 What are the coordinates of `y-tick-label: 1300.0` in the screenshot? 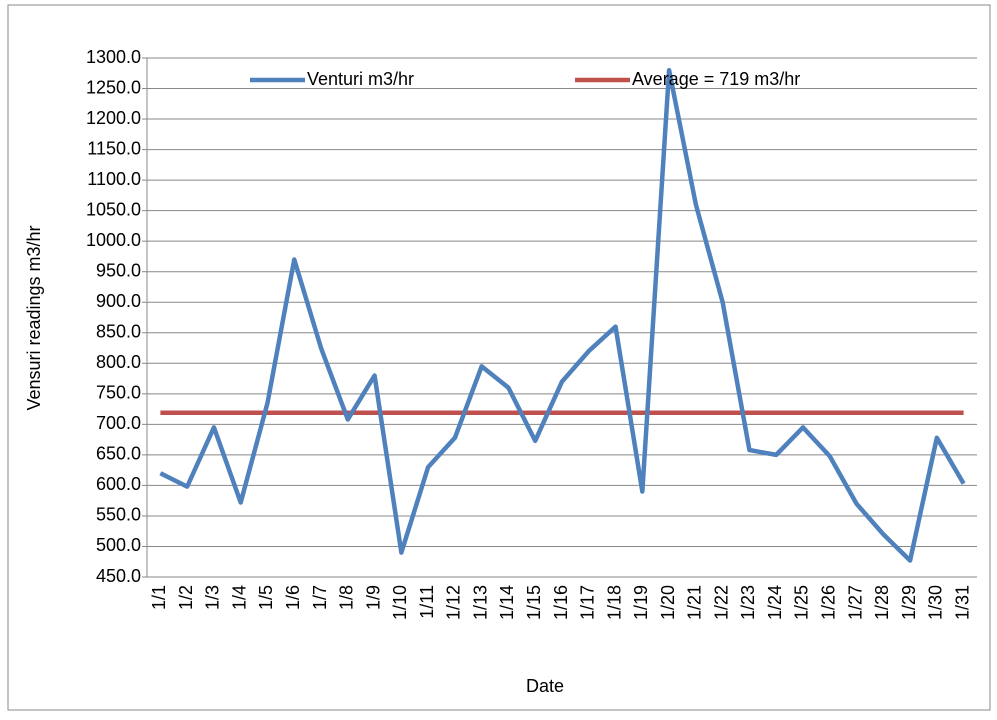 It's located at (113, 57).